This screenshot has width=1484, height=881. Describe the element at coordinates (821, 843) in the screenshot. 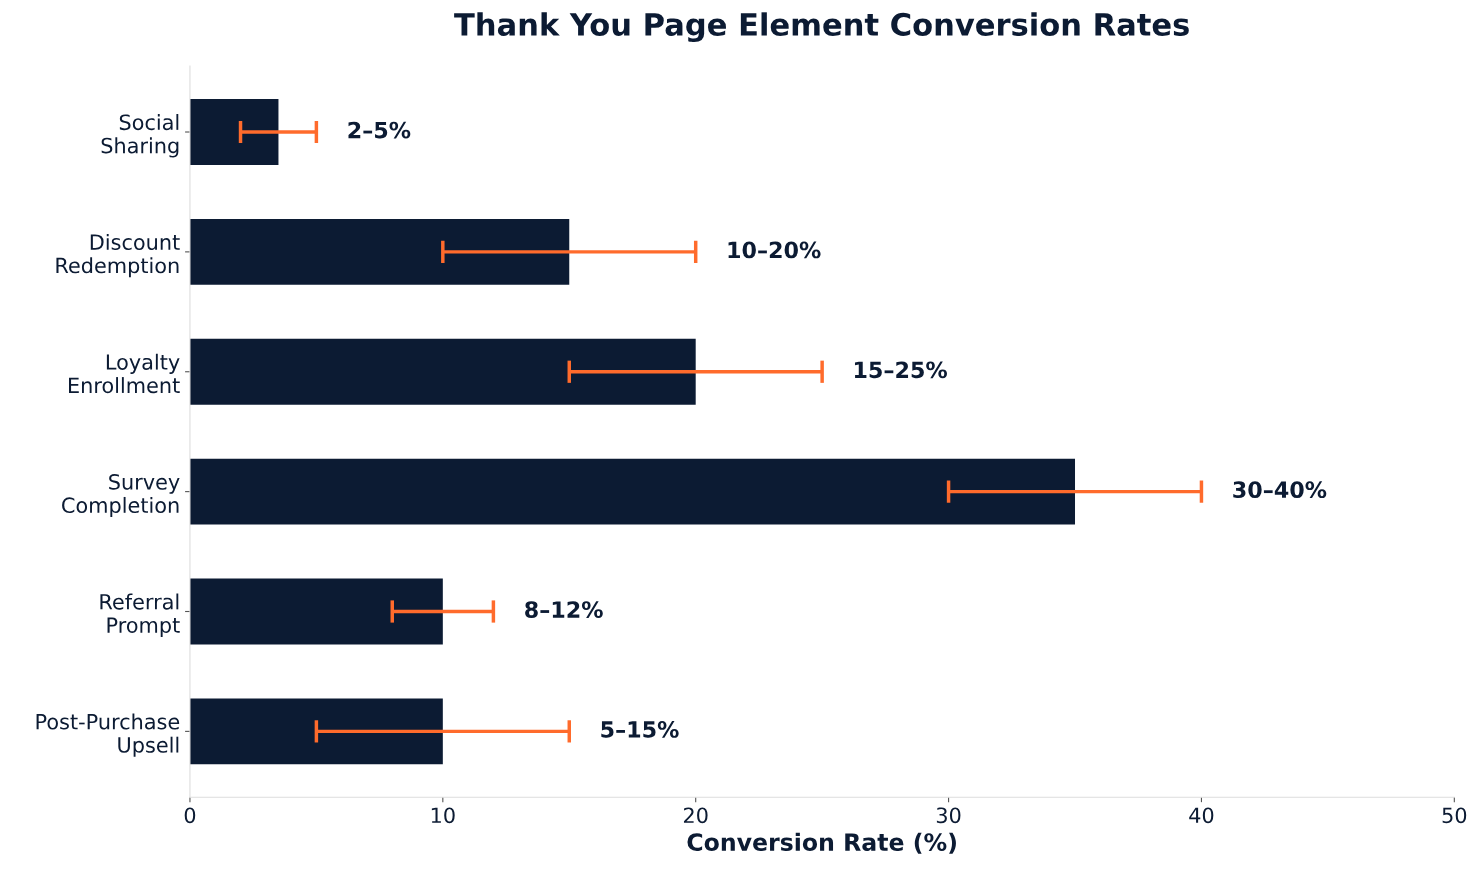

I see `x-axis-title: Conversion Rate (%)` at that location.